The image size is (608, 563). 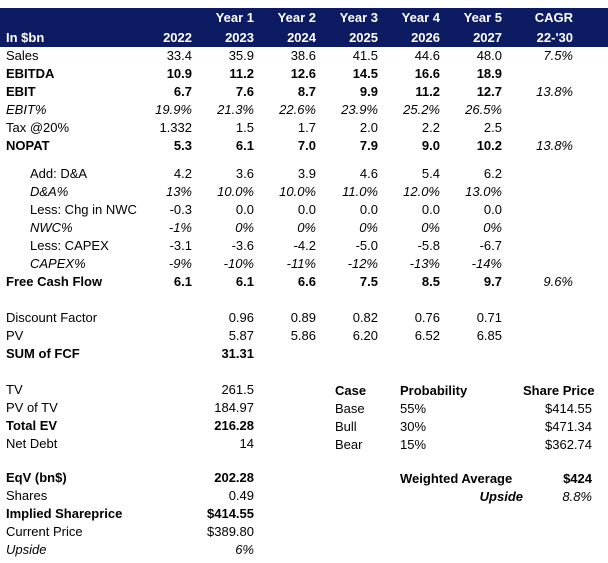 I want to click on value-2023: -3.6, so click(x=242, y=245).